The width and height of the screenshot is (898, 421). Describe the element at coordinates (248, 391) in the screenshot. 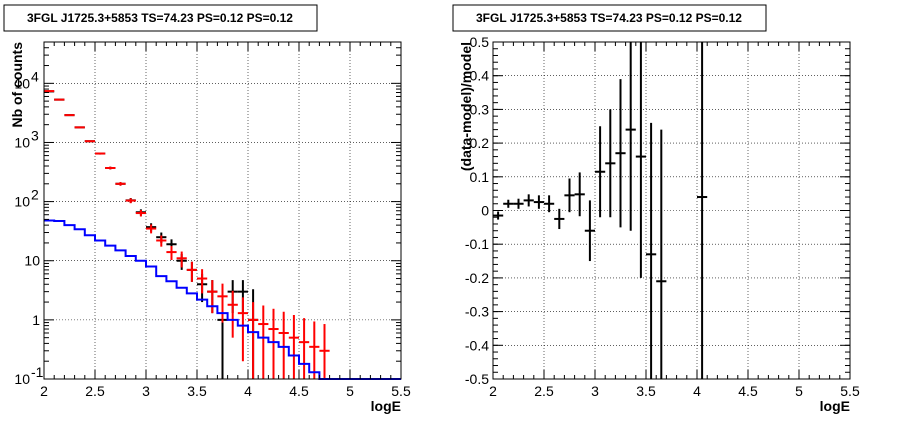

I see `left-x-tick-label: 4` at that location.